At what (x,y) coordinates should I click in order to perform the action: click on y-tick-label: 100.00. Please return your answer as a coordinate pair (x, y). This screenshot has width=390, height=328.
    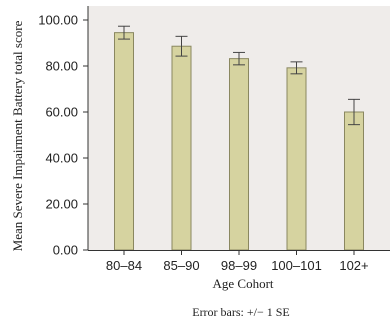
    Looking at the image, I should click on (58, 20).